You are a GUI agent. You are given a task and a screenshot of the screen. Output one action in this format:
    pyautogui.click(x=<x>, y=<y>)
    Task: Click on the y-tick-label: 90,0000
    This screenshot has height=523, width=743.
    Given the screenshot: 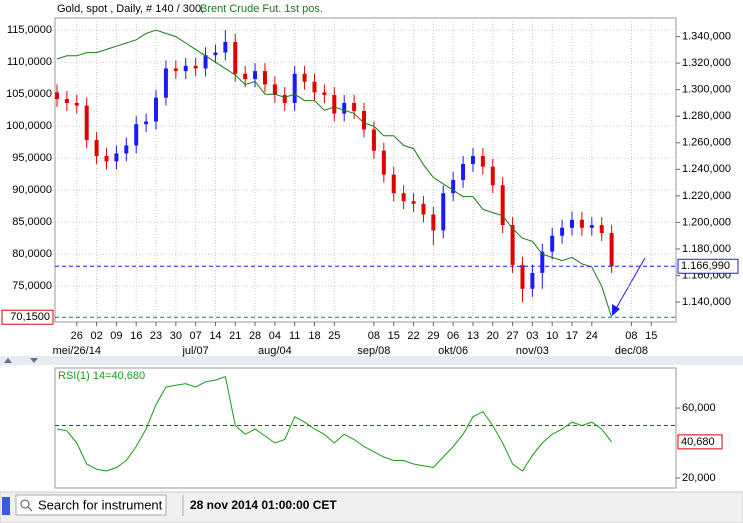 What is the action you would take?
    pyautogui.click(x=32, y=190)
    